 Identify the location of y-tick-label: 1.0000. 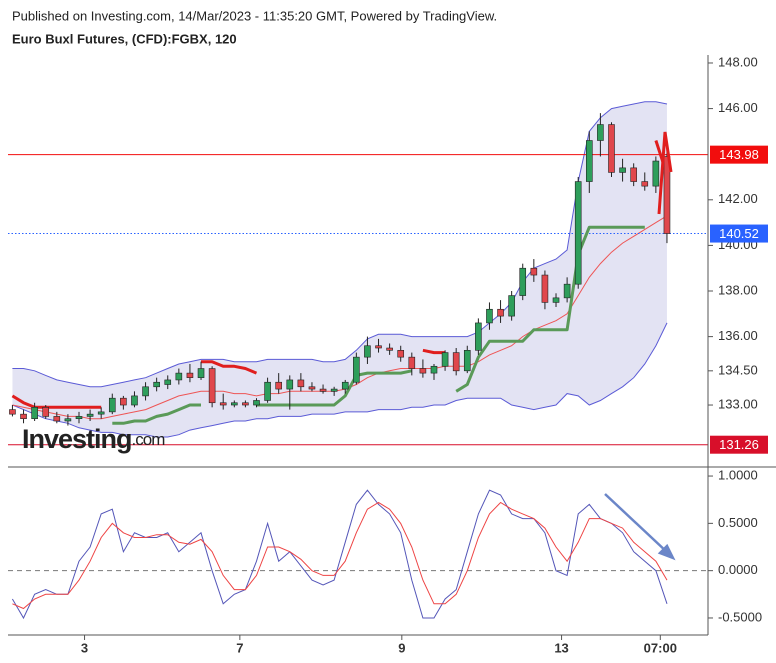
(738, 474).